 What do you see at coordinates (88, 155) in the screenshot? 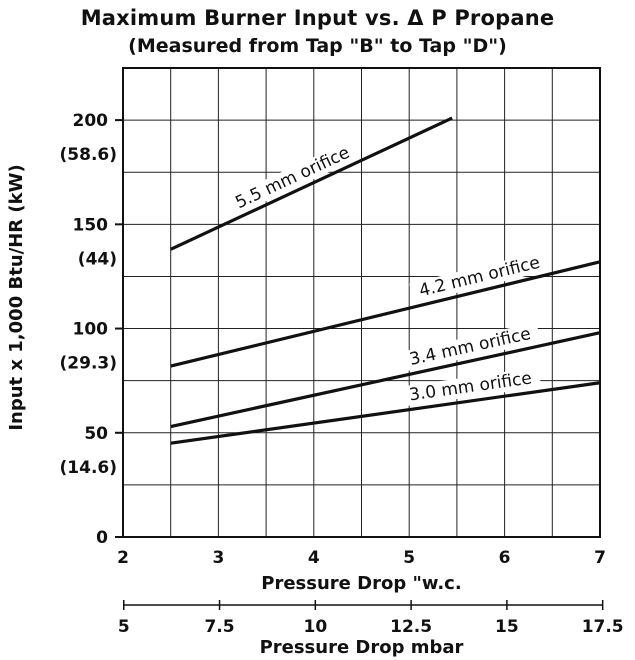
I see `y-tick-sublabel: (58.6)` at bounding box center [88, 155].